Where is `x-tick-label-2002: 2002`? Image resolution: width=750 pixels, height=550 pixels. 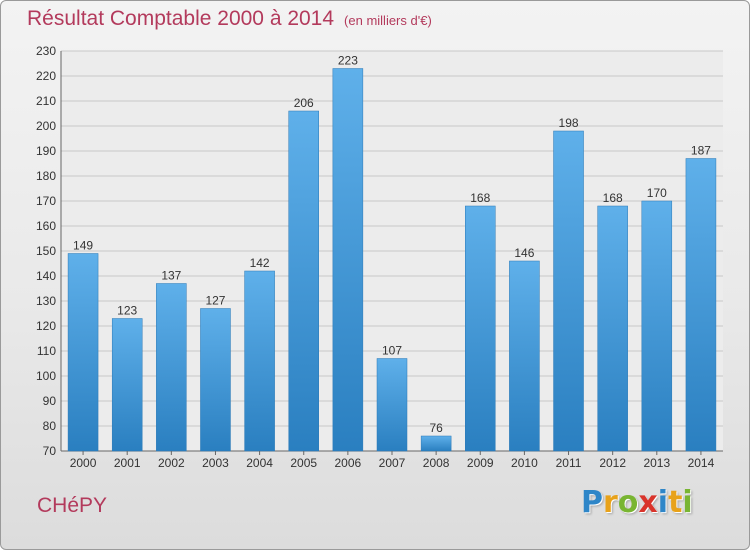
x-tick-label-2002: 2002 is located at coordinates (171, 463).